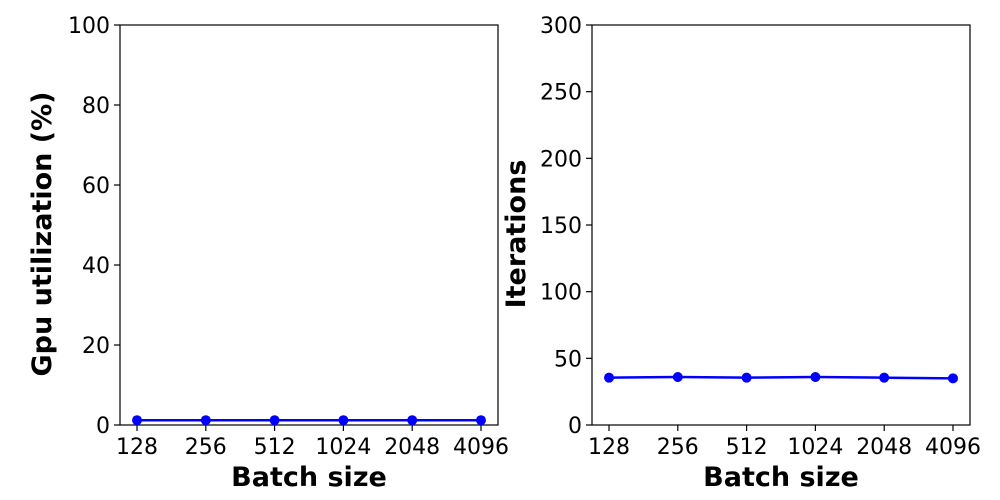 The image size is (1000, 500). What do you see at coordinates (96, 186) in the screenshot?
I see `y-tick-label: 60` at bounding box center [96, 186].